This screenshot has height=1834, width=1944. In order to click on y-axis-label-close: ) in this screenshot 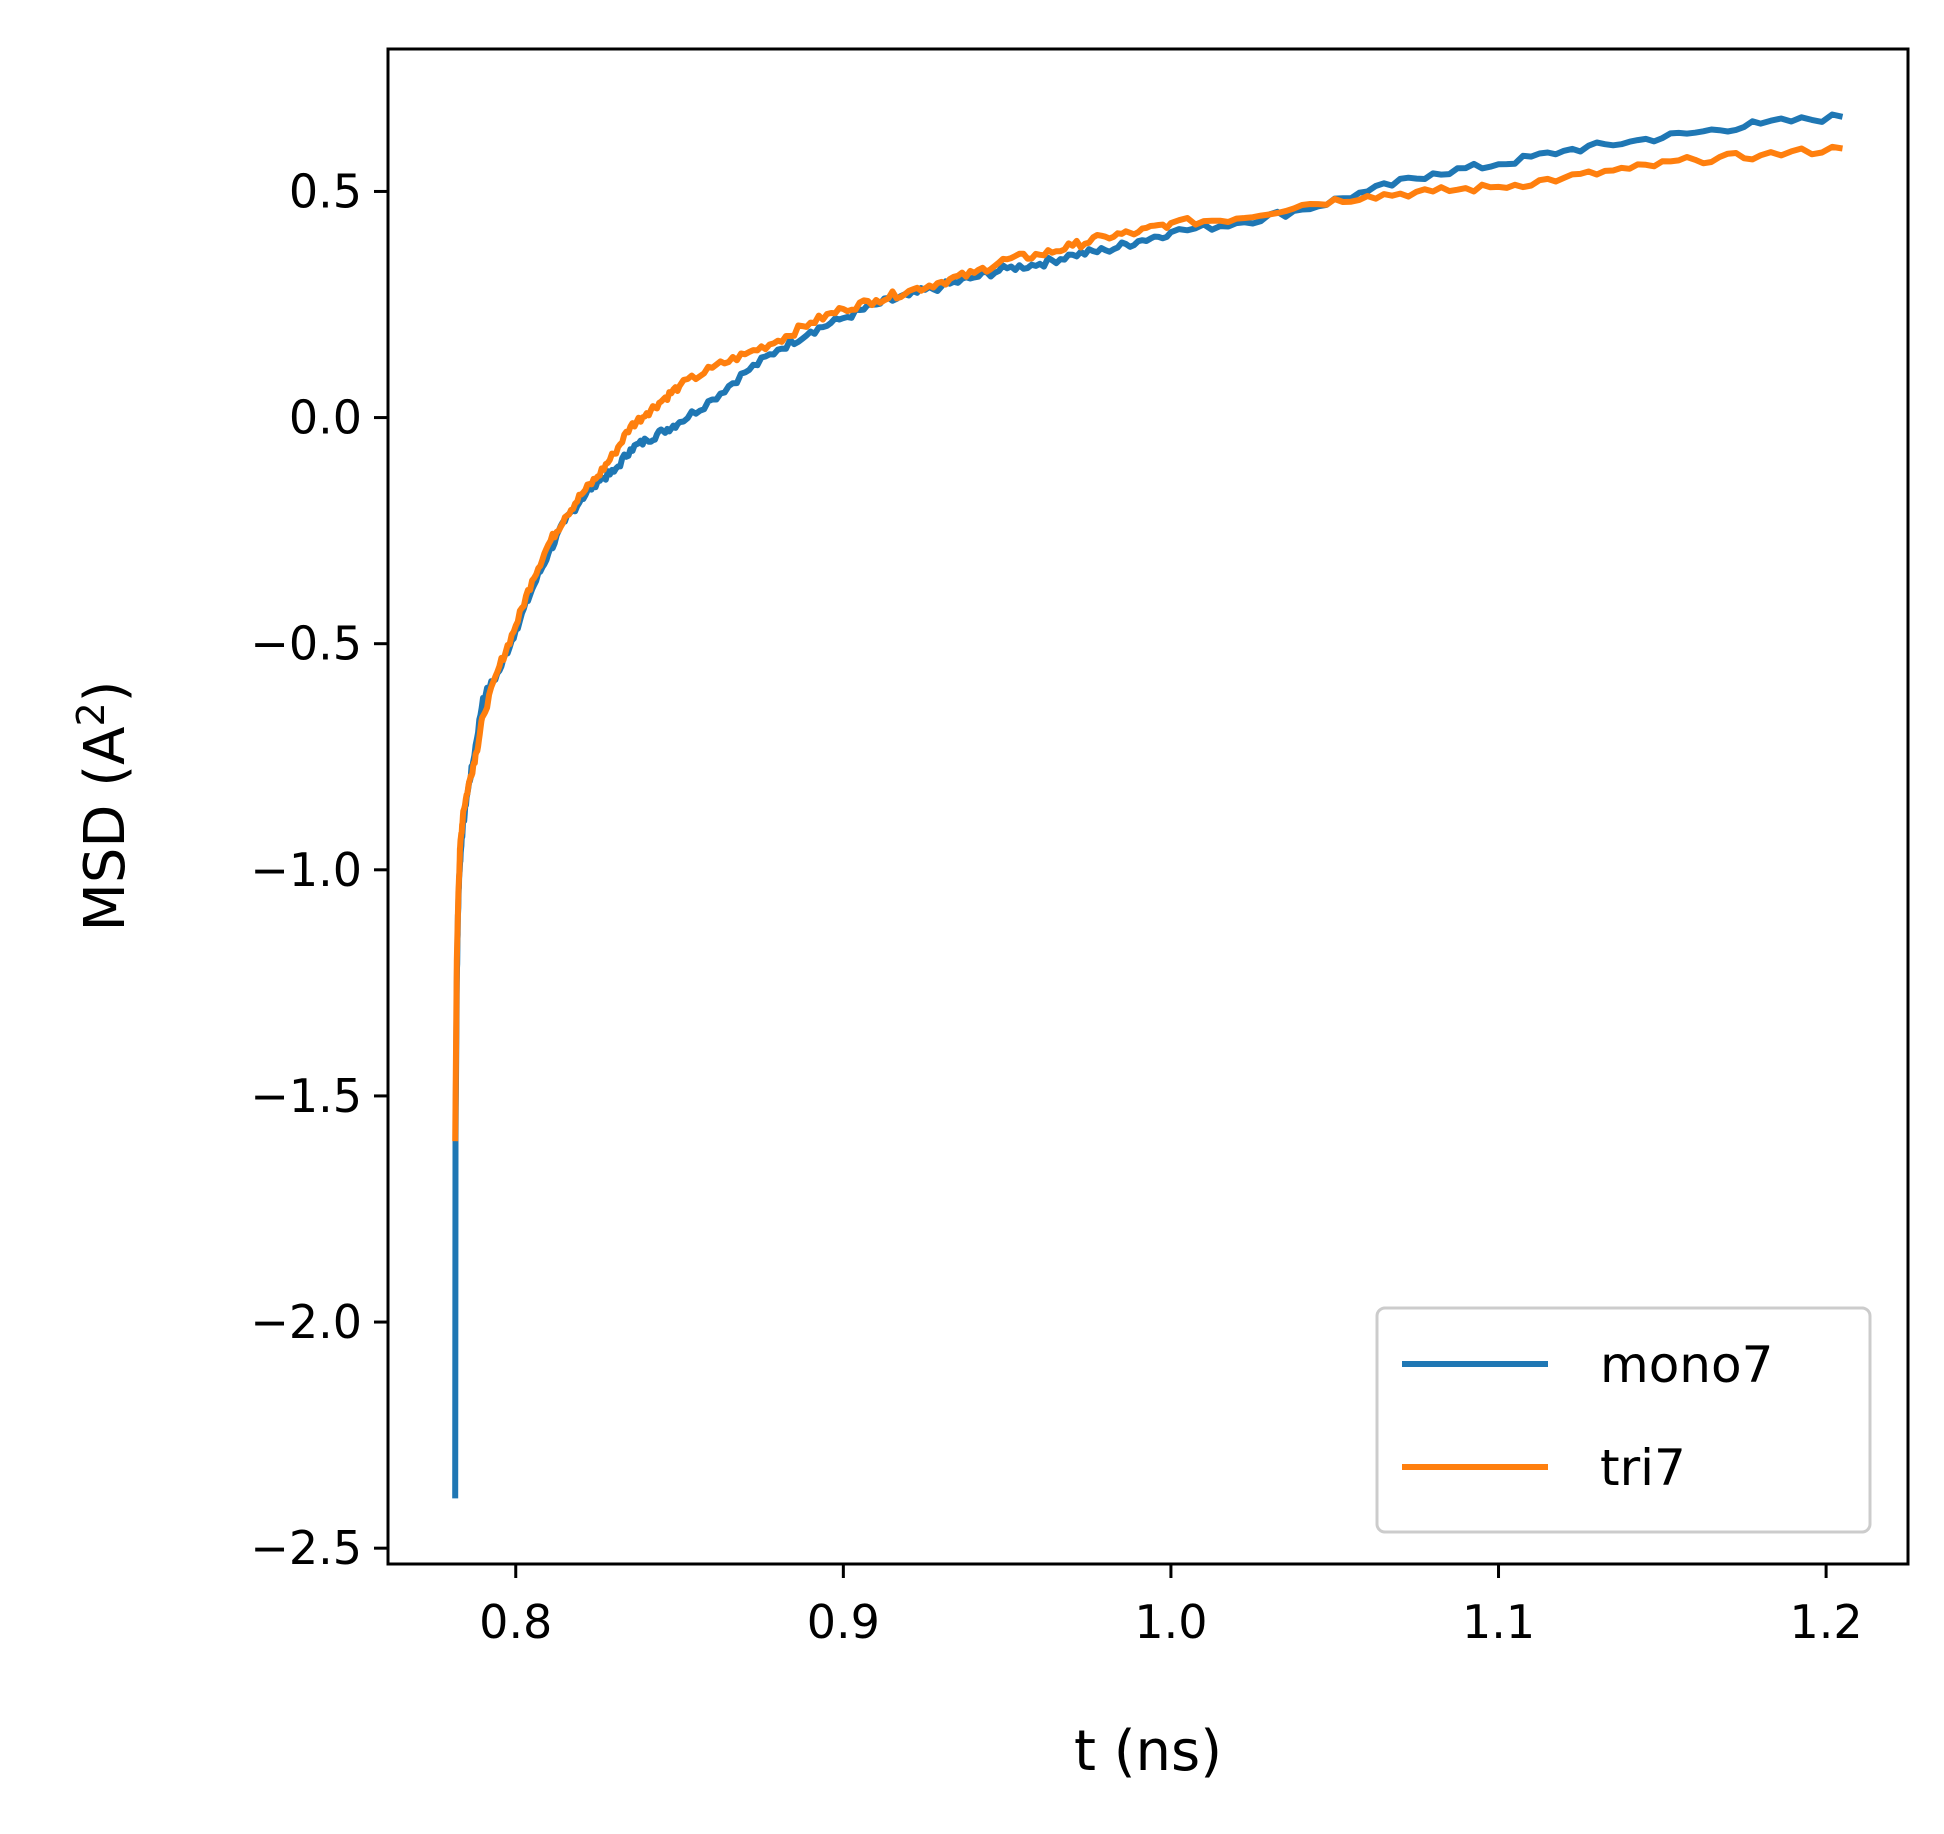, I will do `click(105, 692)`.